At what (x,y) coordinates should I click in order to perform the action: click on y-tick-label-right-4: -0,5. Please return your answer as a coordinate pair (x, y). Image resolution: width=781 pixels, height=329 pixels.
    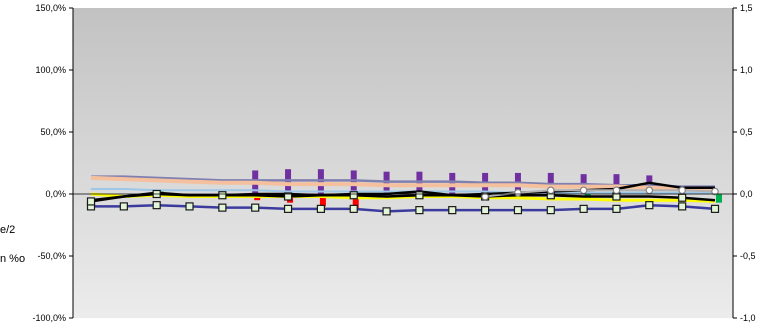
    Looking at the image, I should click on (748, 256).